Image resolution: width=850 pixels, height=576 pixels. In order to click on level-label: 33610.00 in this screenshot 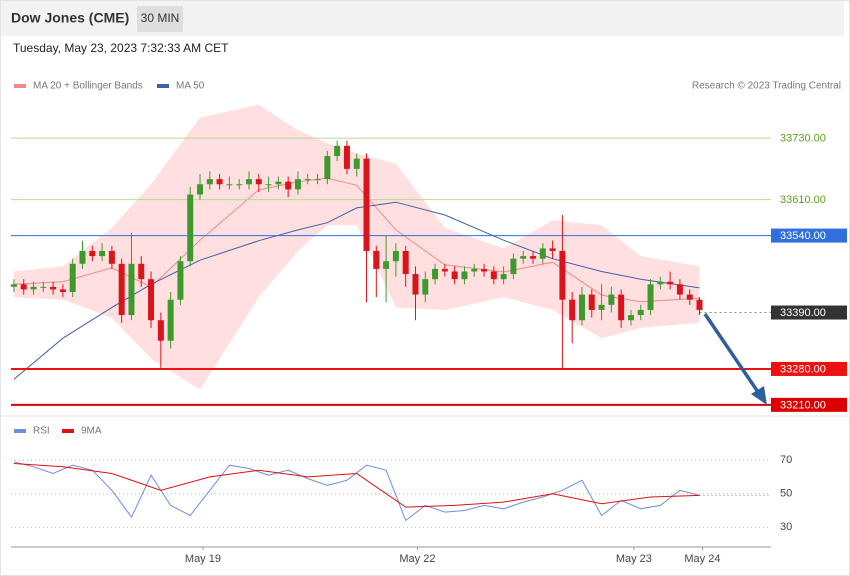, I will do `click(803, 200)`.